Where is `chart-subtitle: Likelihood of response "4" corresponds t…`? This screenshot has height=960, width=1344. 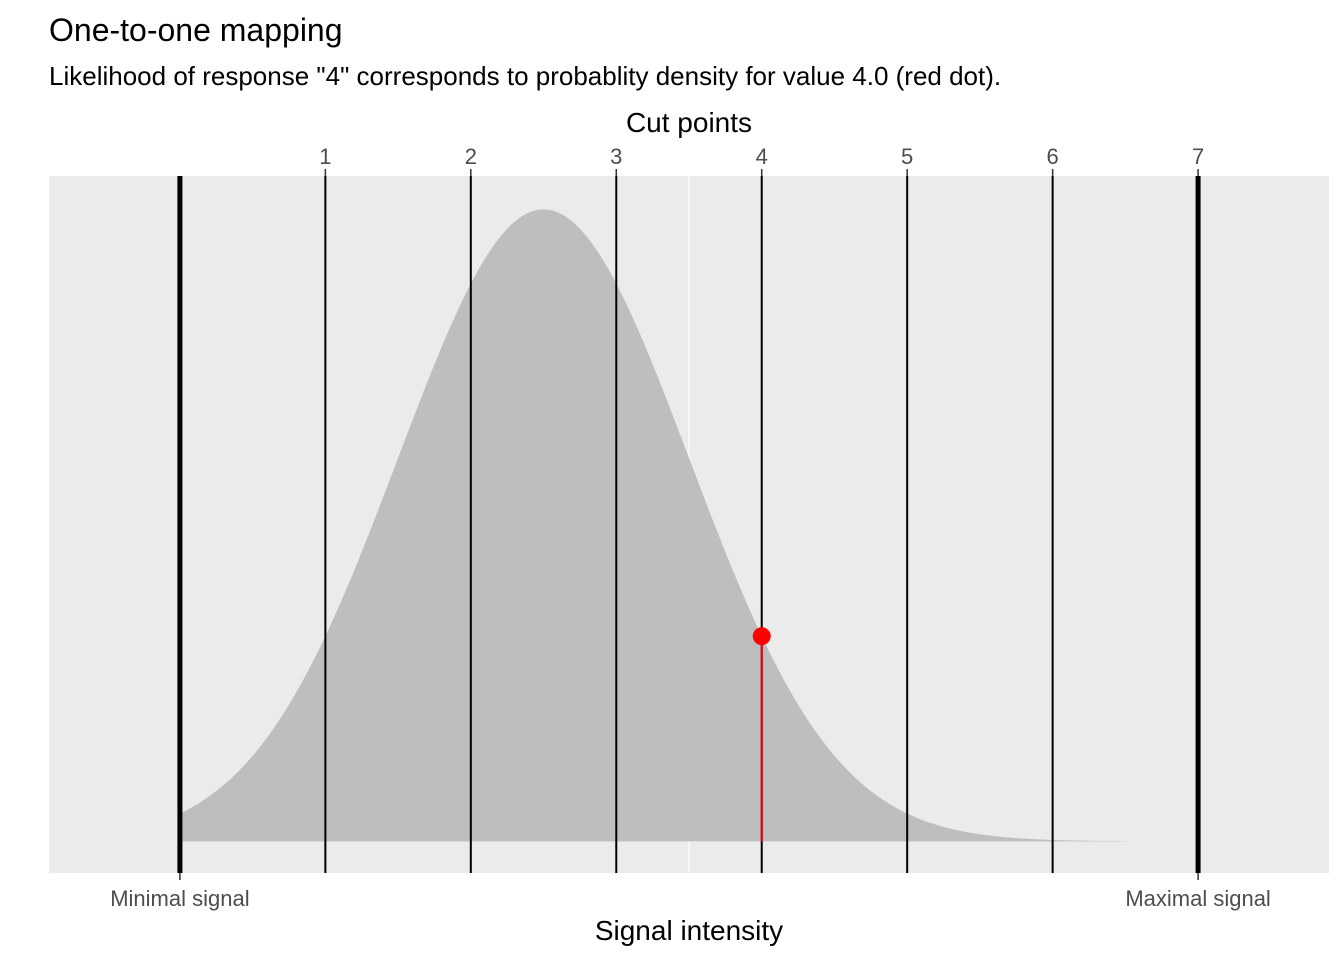
chart-subtitle: Likelihood of response "4" corresponds t… is located at coordinates (525, 76).